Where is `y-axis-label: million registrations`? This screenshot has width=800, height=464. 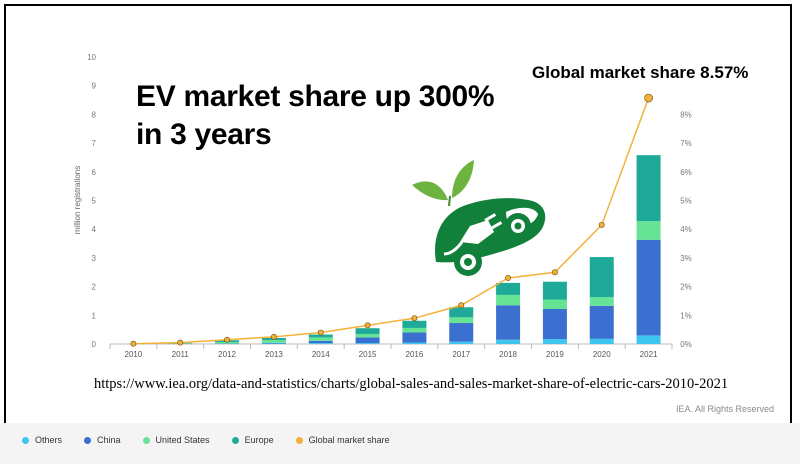
y-axis-label: million registrations is located at coordinates (77, 200).